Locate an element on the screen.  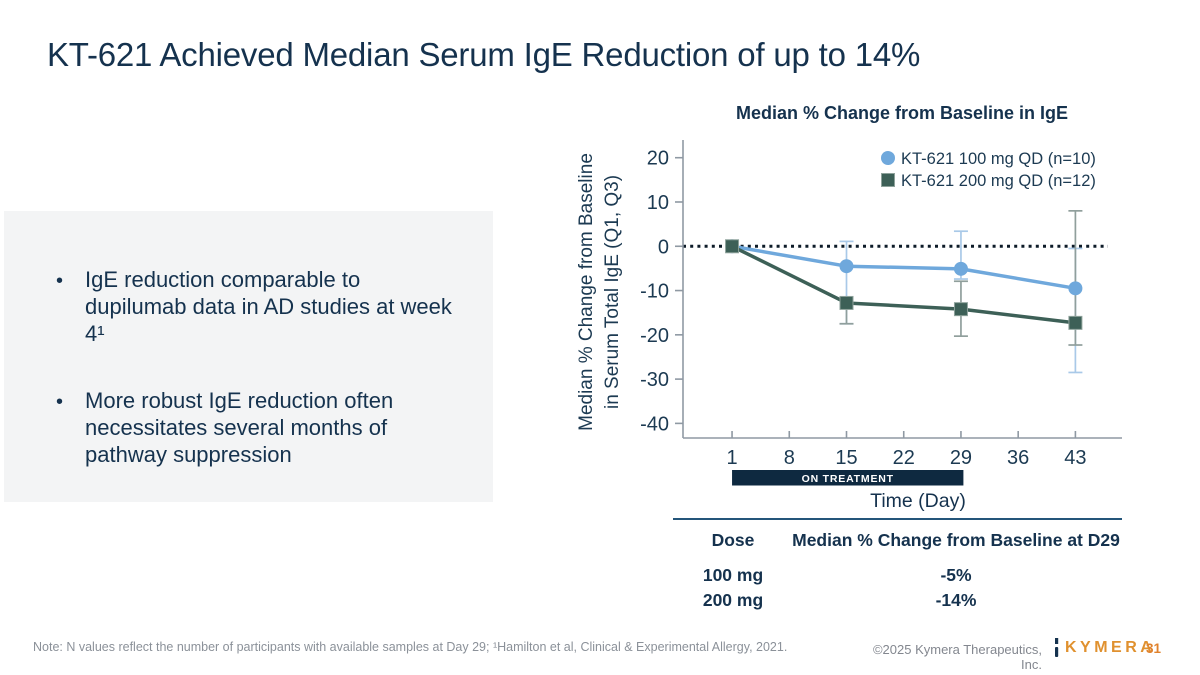
y-axis-label: Median % Change from Baseline is located at coordinates (586, 292).